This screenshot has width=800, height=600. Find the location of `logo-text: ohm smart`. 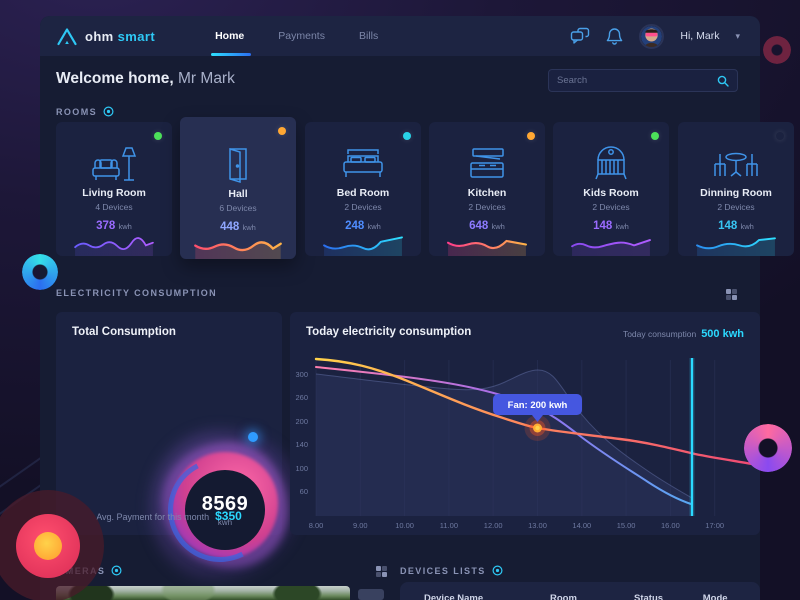

logo-text: ohm smart is located at coordinates (120, 36).